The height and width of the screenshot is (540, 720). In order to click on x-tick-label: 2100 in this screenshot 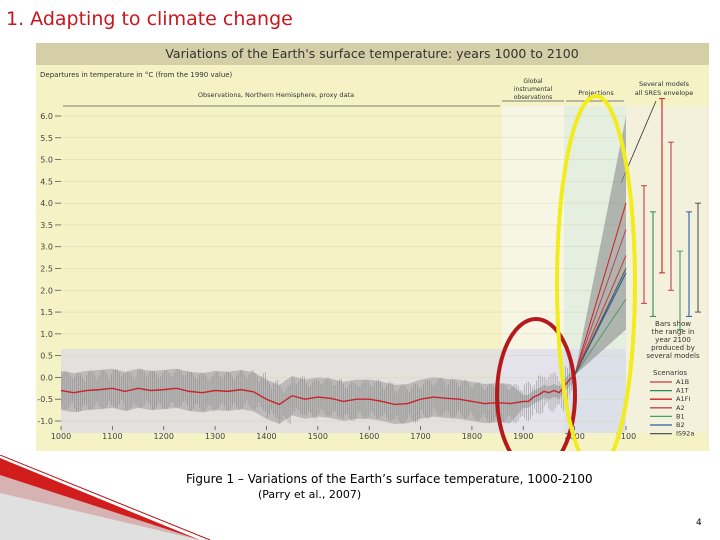, I will do `click(626, 436)`.